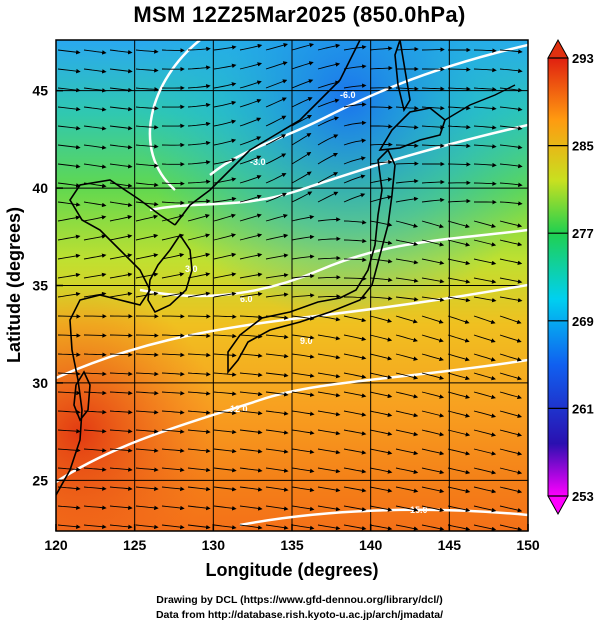 Image resolution: width=599 pixels, height=625 pixels. I want to click on lat-tick-label: 35, so click(40, 286).